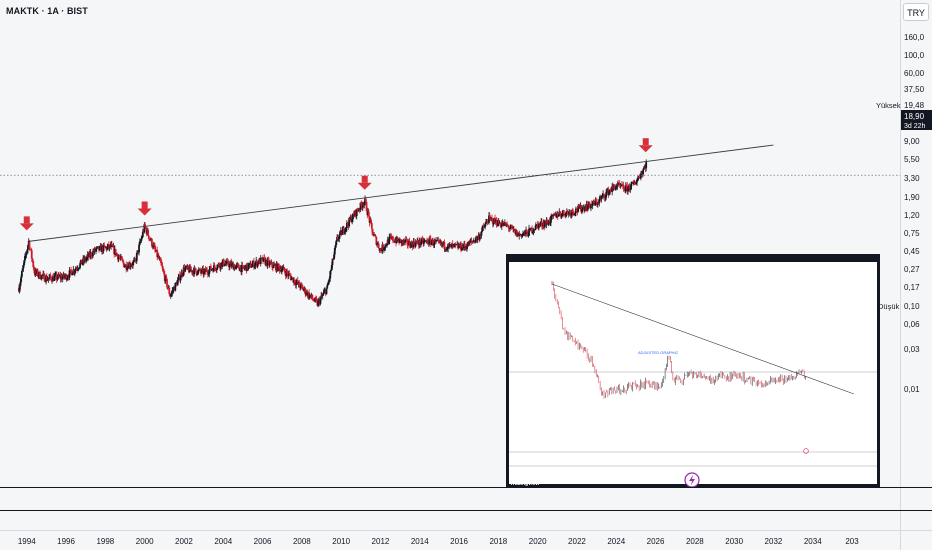 The height and width of the screenshot is (550, 932). Describe the element at coordinates (813, 541) in the screenshot. I see `time-tick-label: 2034` at that location.